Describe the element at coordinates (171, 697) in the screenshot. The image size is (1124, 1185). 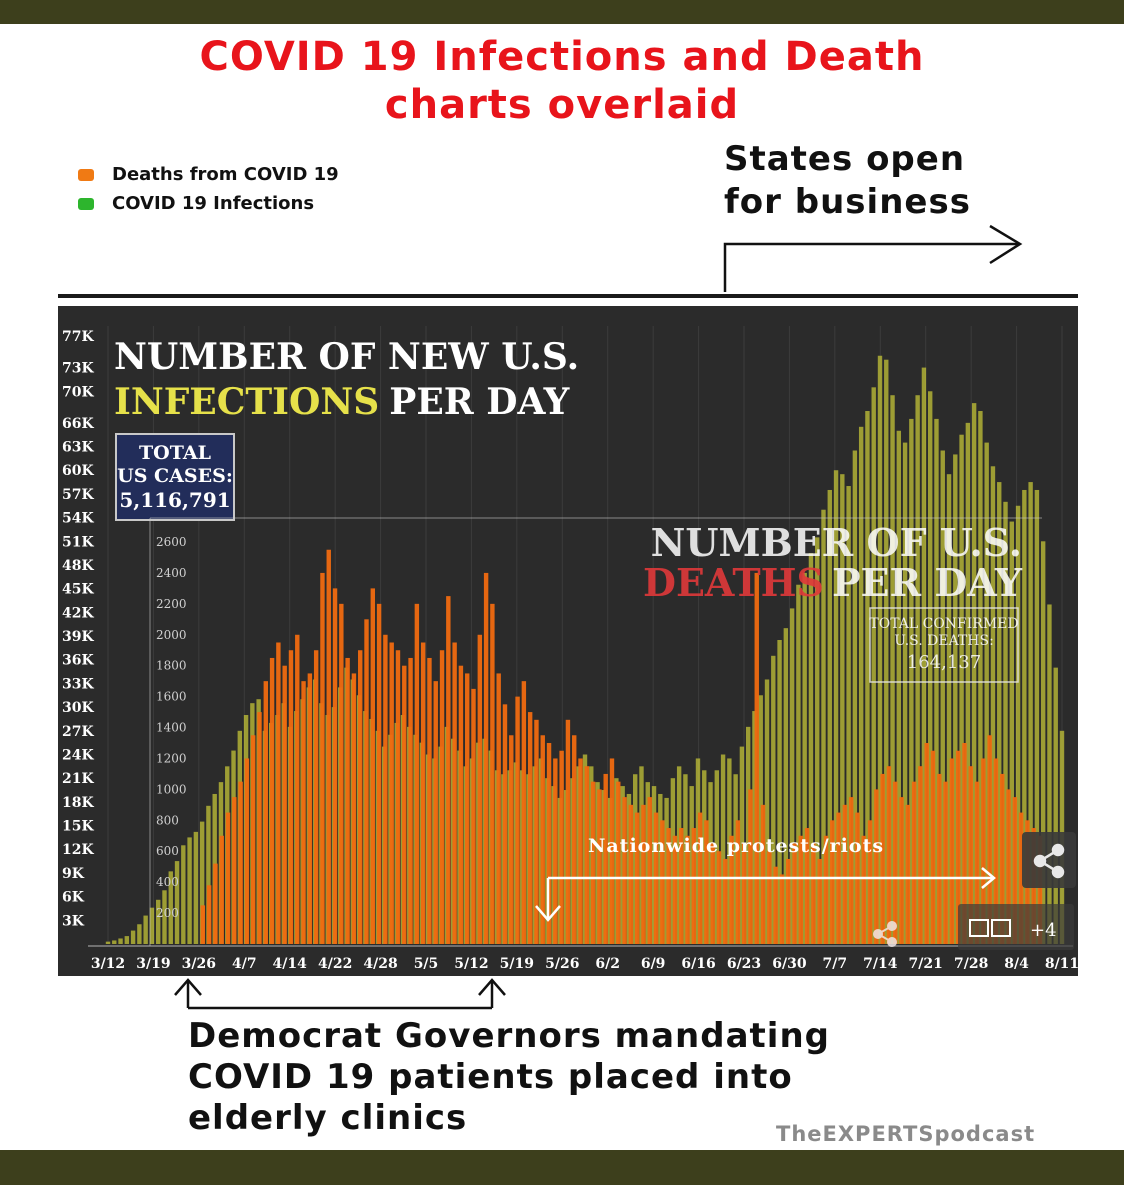
I see `deaths-tick-label: 1600` at that location.